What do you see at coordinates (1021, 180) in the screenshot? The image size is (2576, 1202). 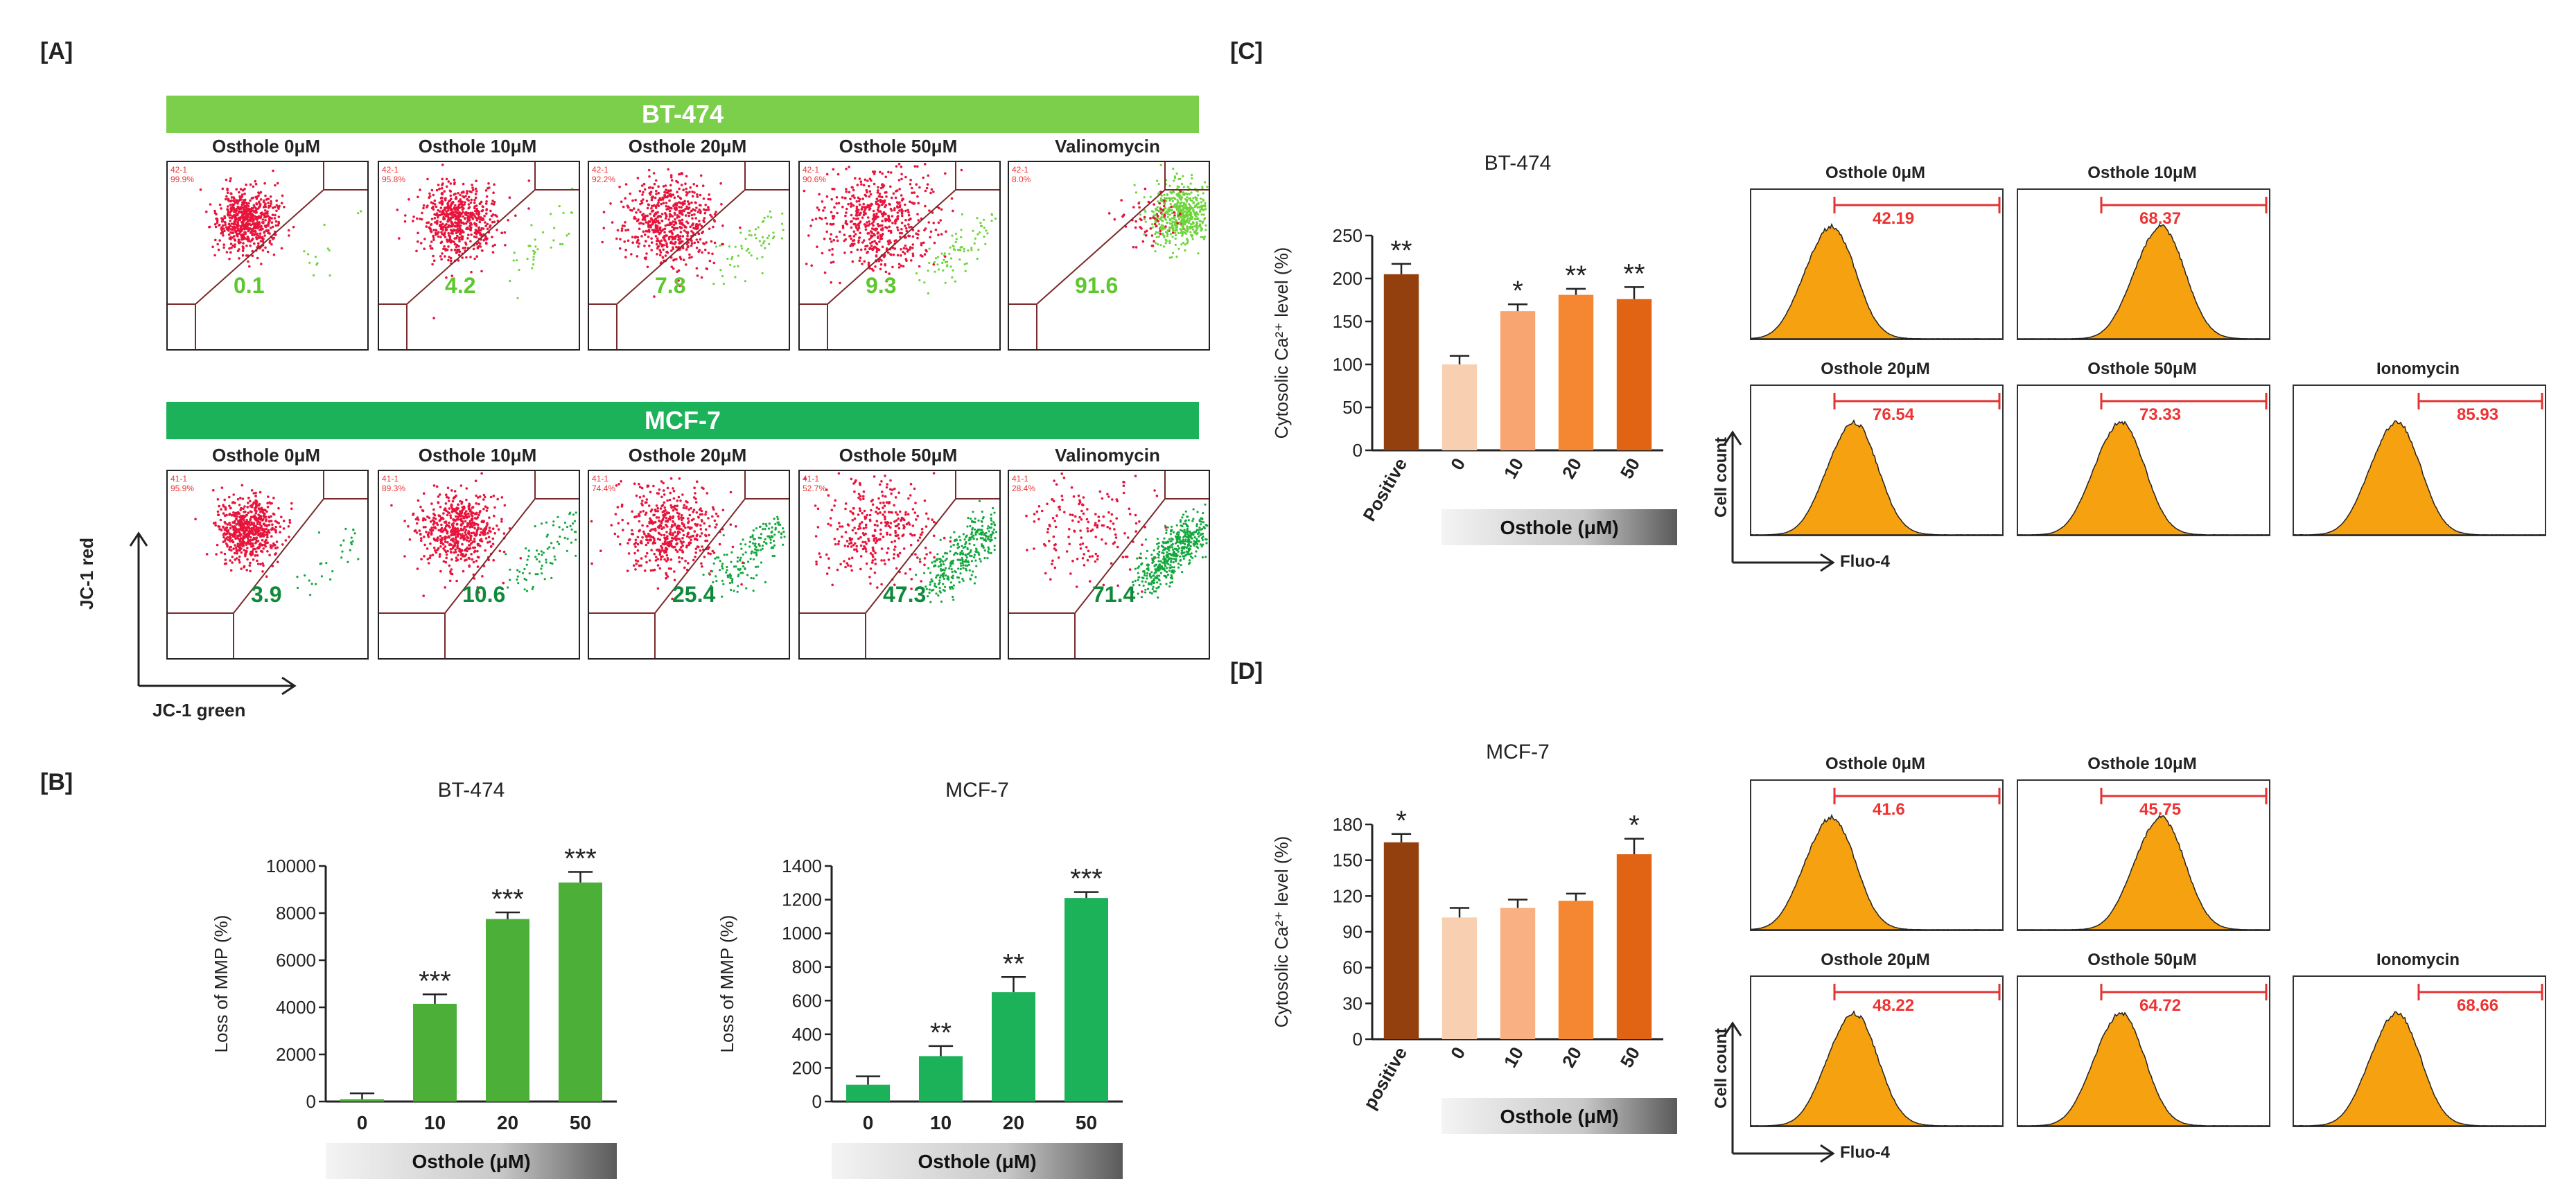 I see `gate-percent: 8.0%` at bounding box center [1021, 180].